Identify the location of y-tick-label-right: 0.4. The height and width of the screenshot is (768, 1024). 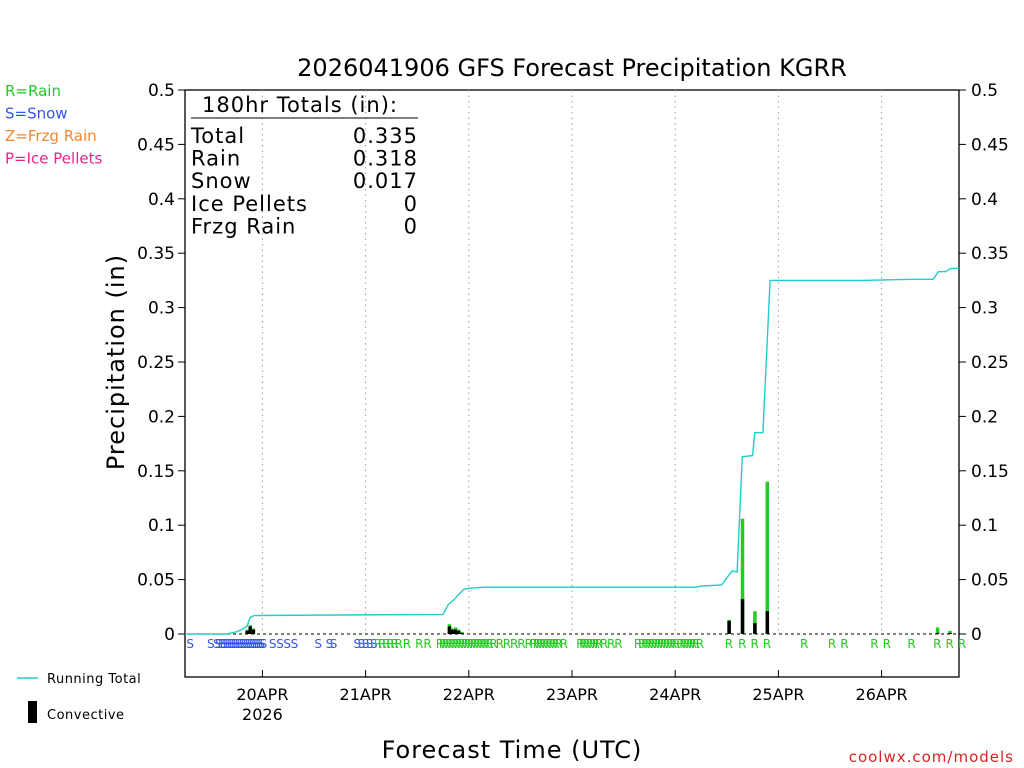
(984, 200).